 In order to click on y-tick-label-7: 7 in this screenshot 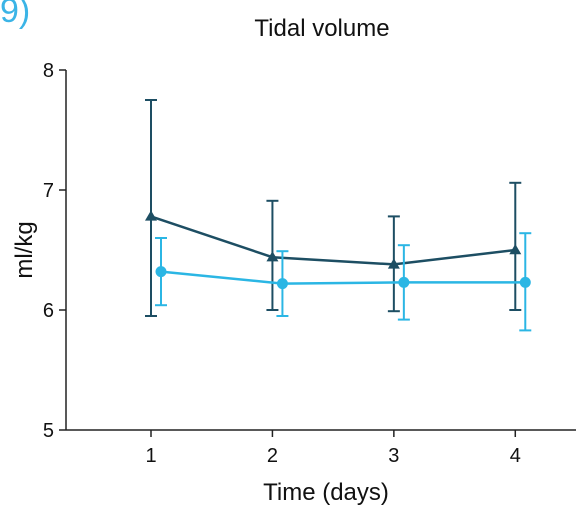, I will do `click(48, 191)`.